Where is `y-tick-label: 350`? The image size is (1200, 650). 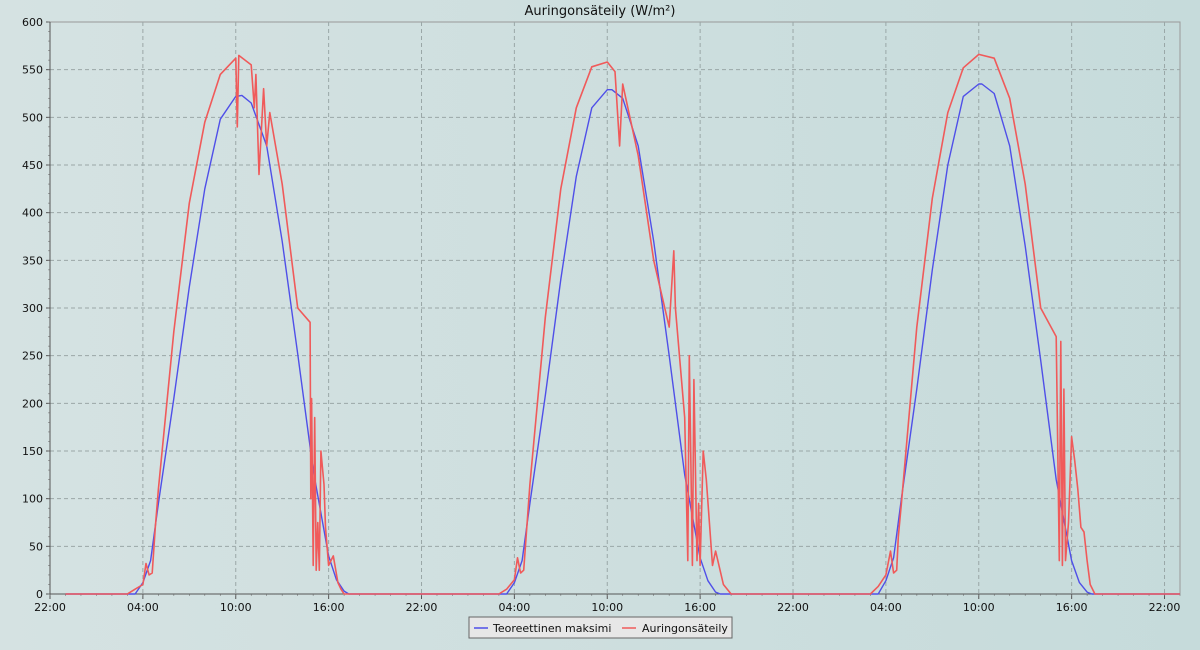
y-tick-label: 350 is located at coordinates (32, 260).